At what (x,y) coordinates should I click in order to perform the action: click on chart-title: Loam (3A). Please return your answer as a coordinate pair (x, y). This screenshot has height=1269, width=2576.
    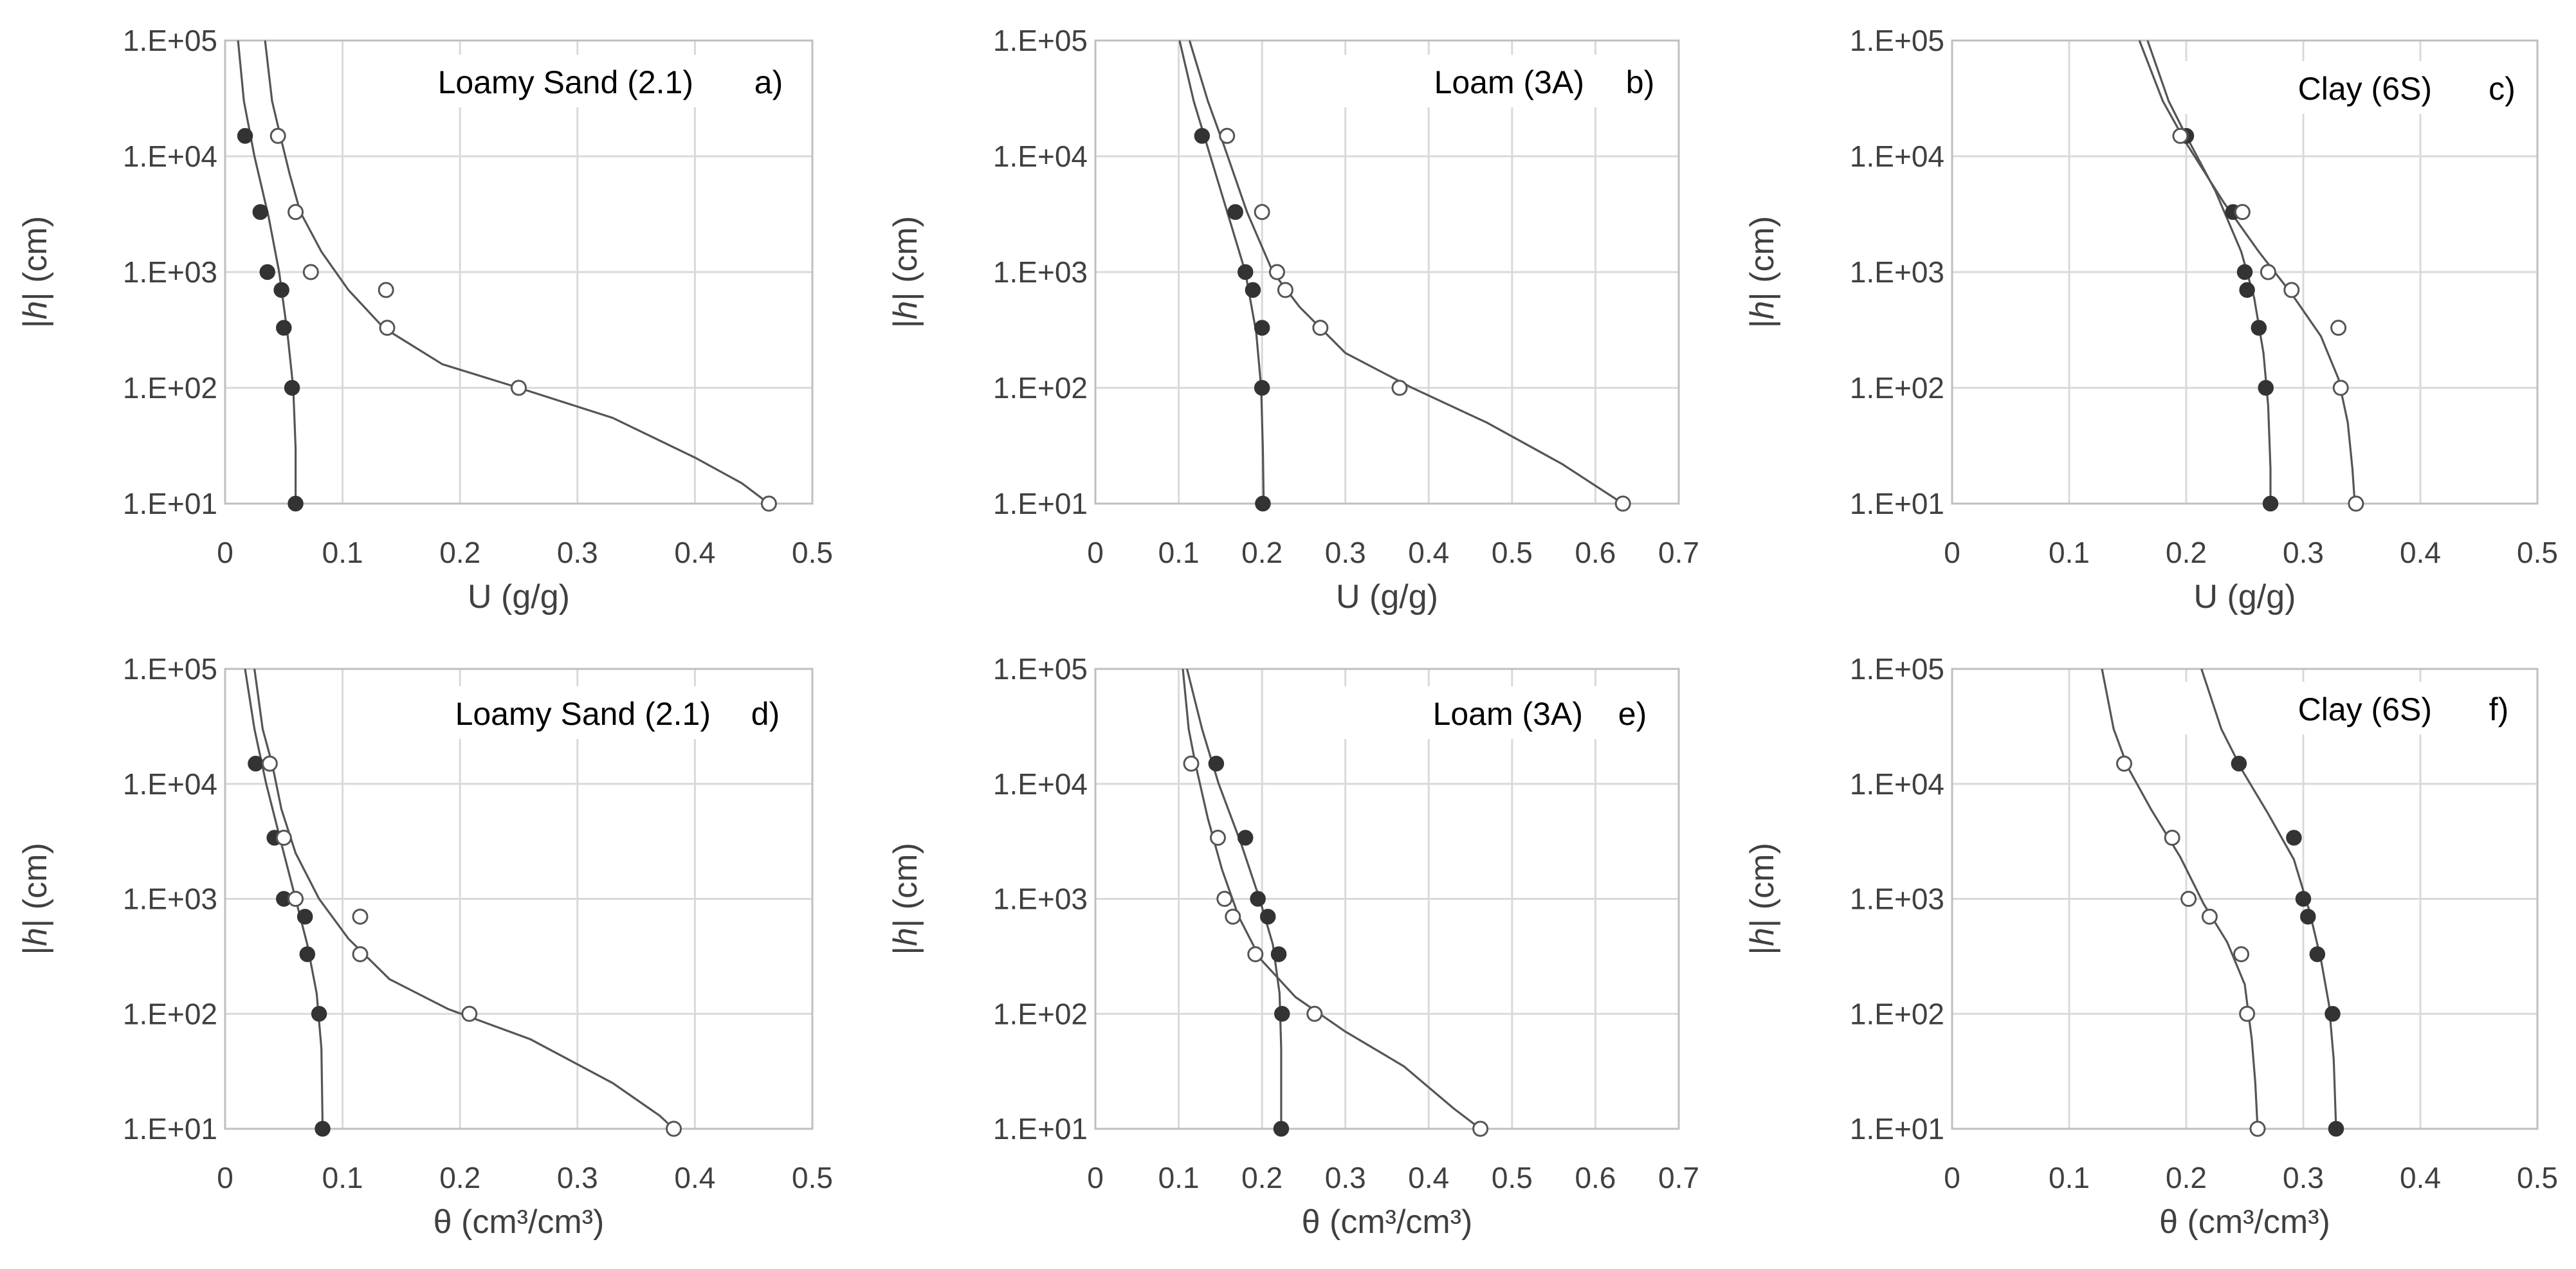
    Looking at the image, I should click on (1508, 714).